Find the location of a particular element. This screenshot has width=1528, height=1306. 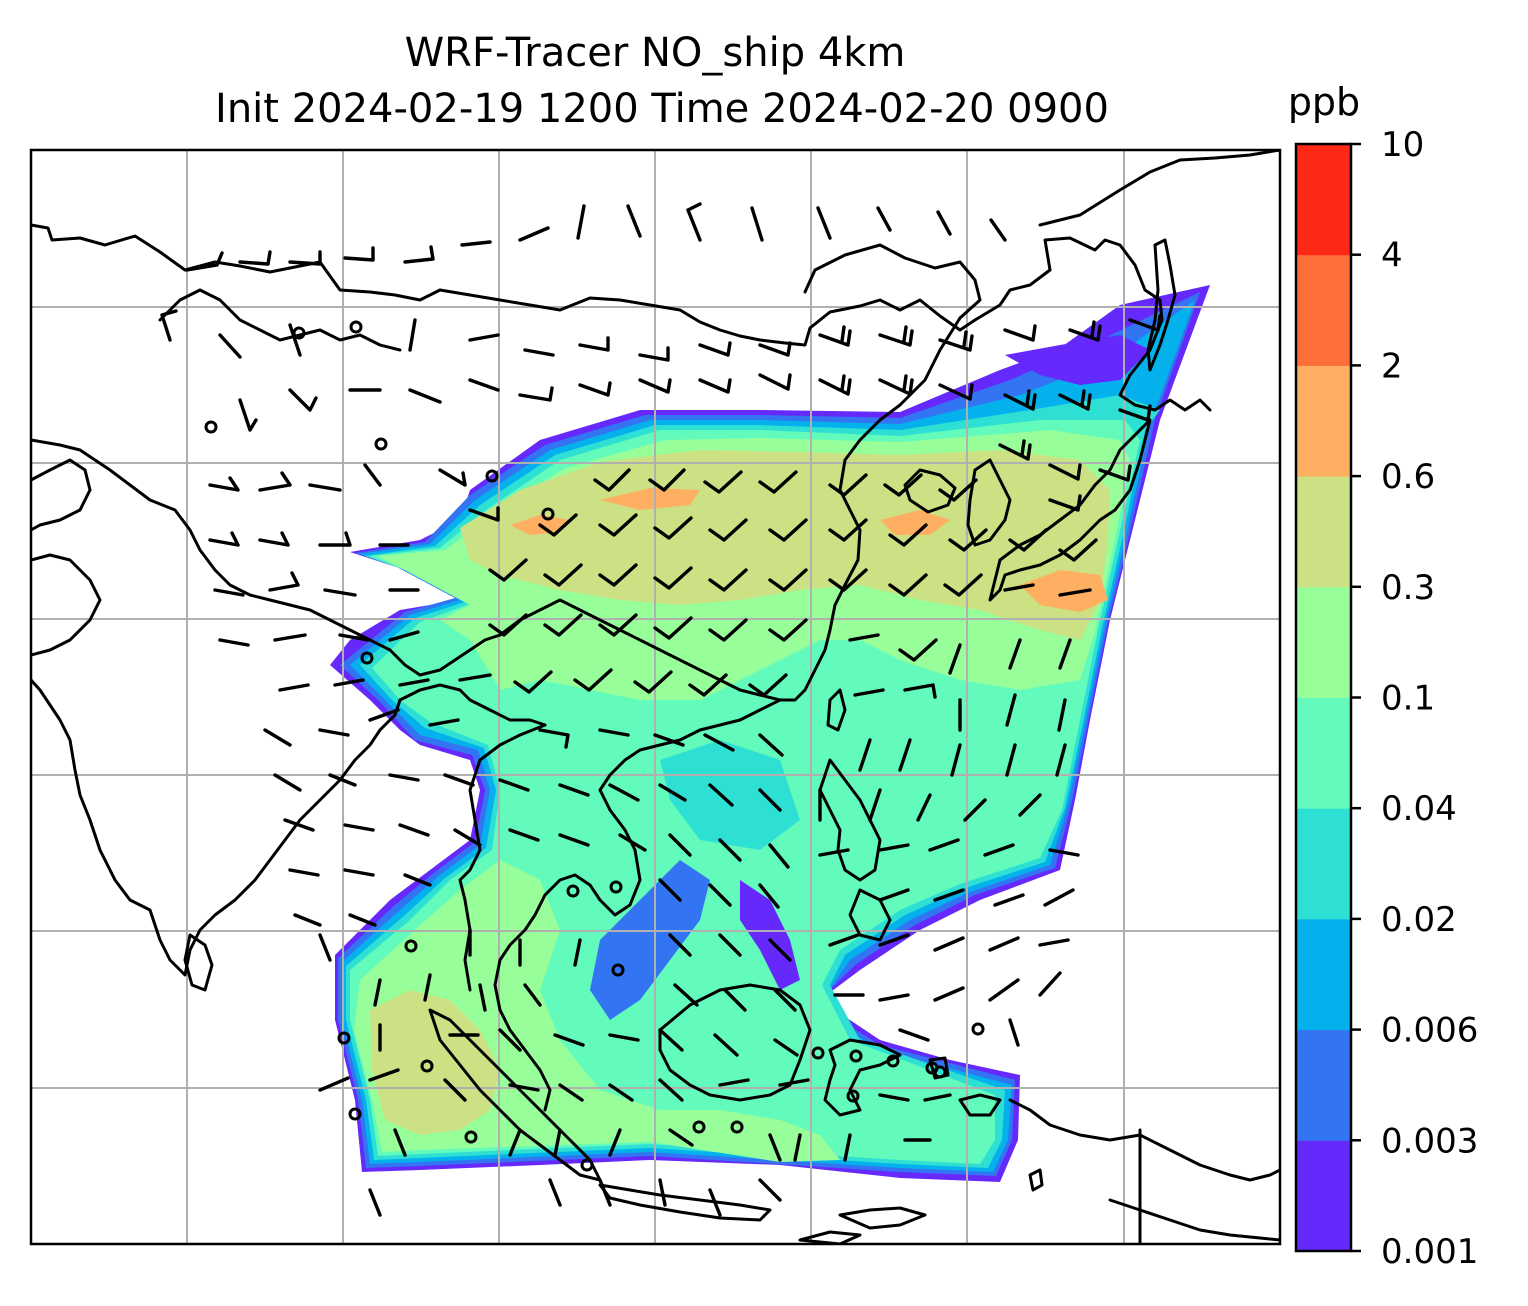

colorbar-tick-label: 2 is located at coordinates (1392, 366).